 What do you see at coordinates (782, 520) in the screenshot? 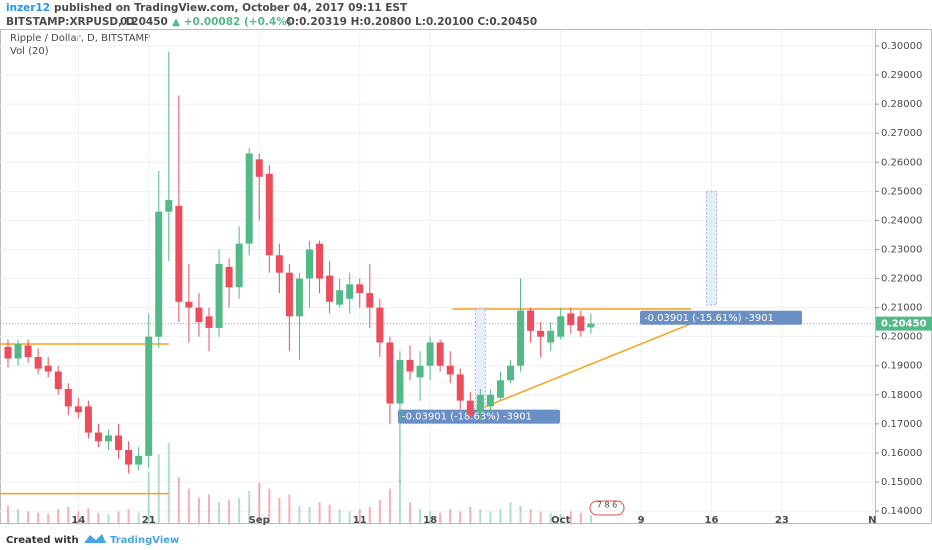
I see `x-tick-label: 23` at bounding box center [782, 520].